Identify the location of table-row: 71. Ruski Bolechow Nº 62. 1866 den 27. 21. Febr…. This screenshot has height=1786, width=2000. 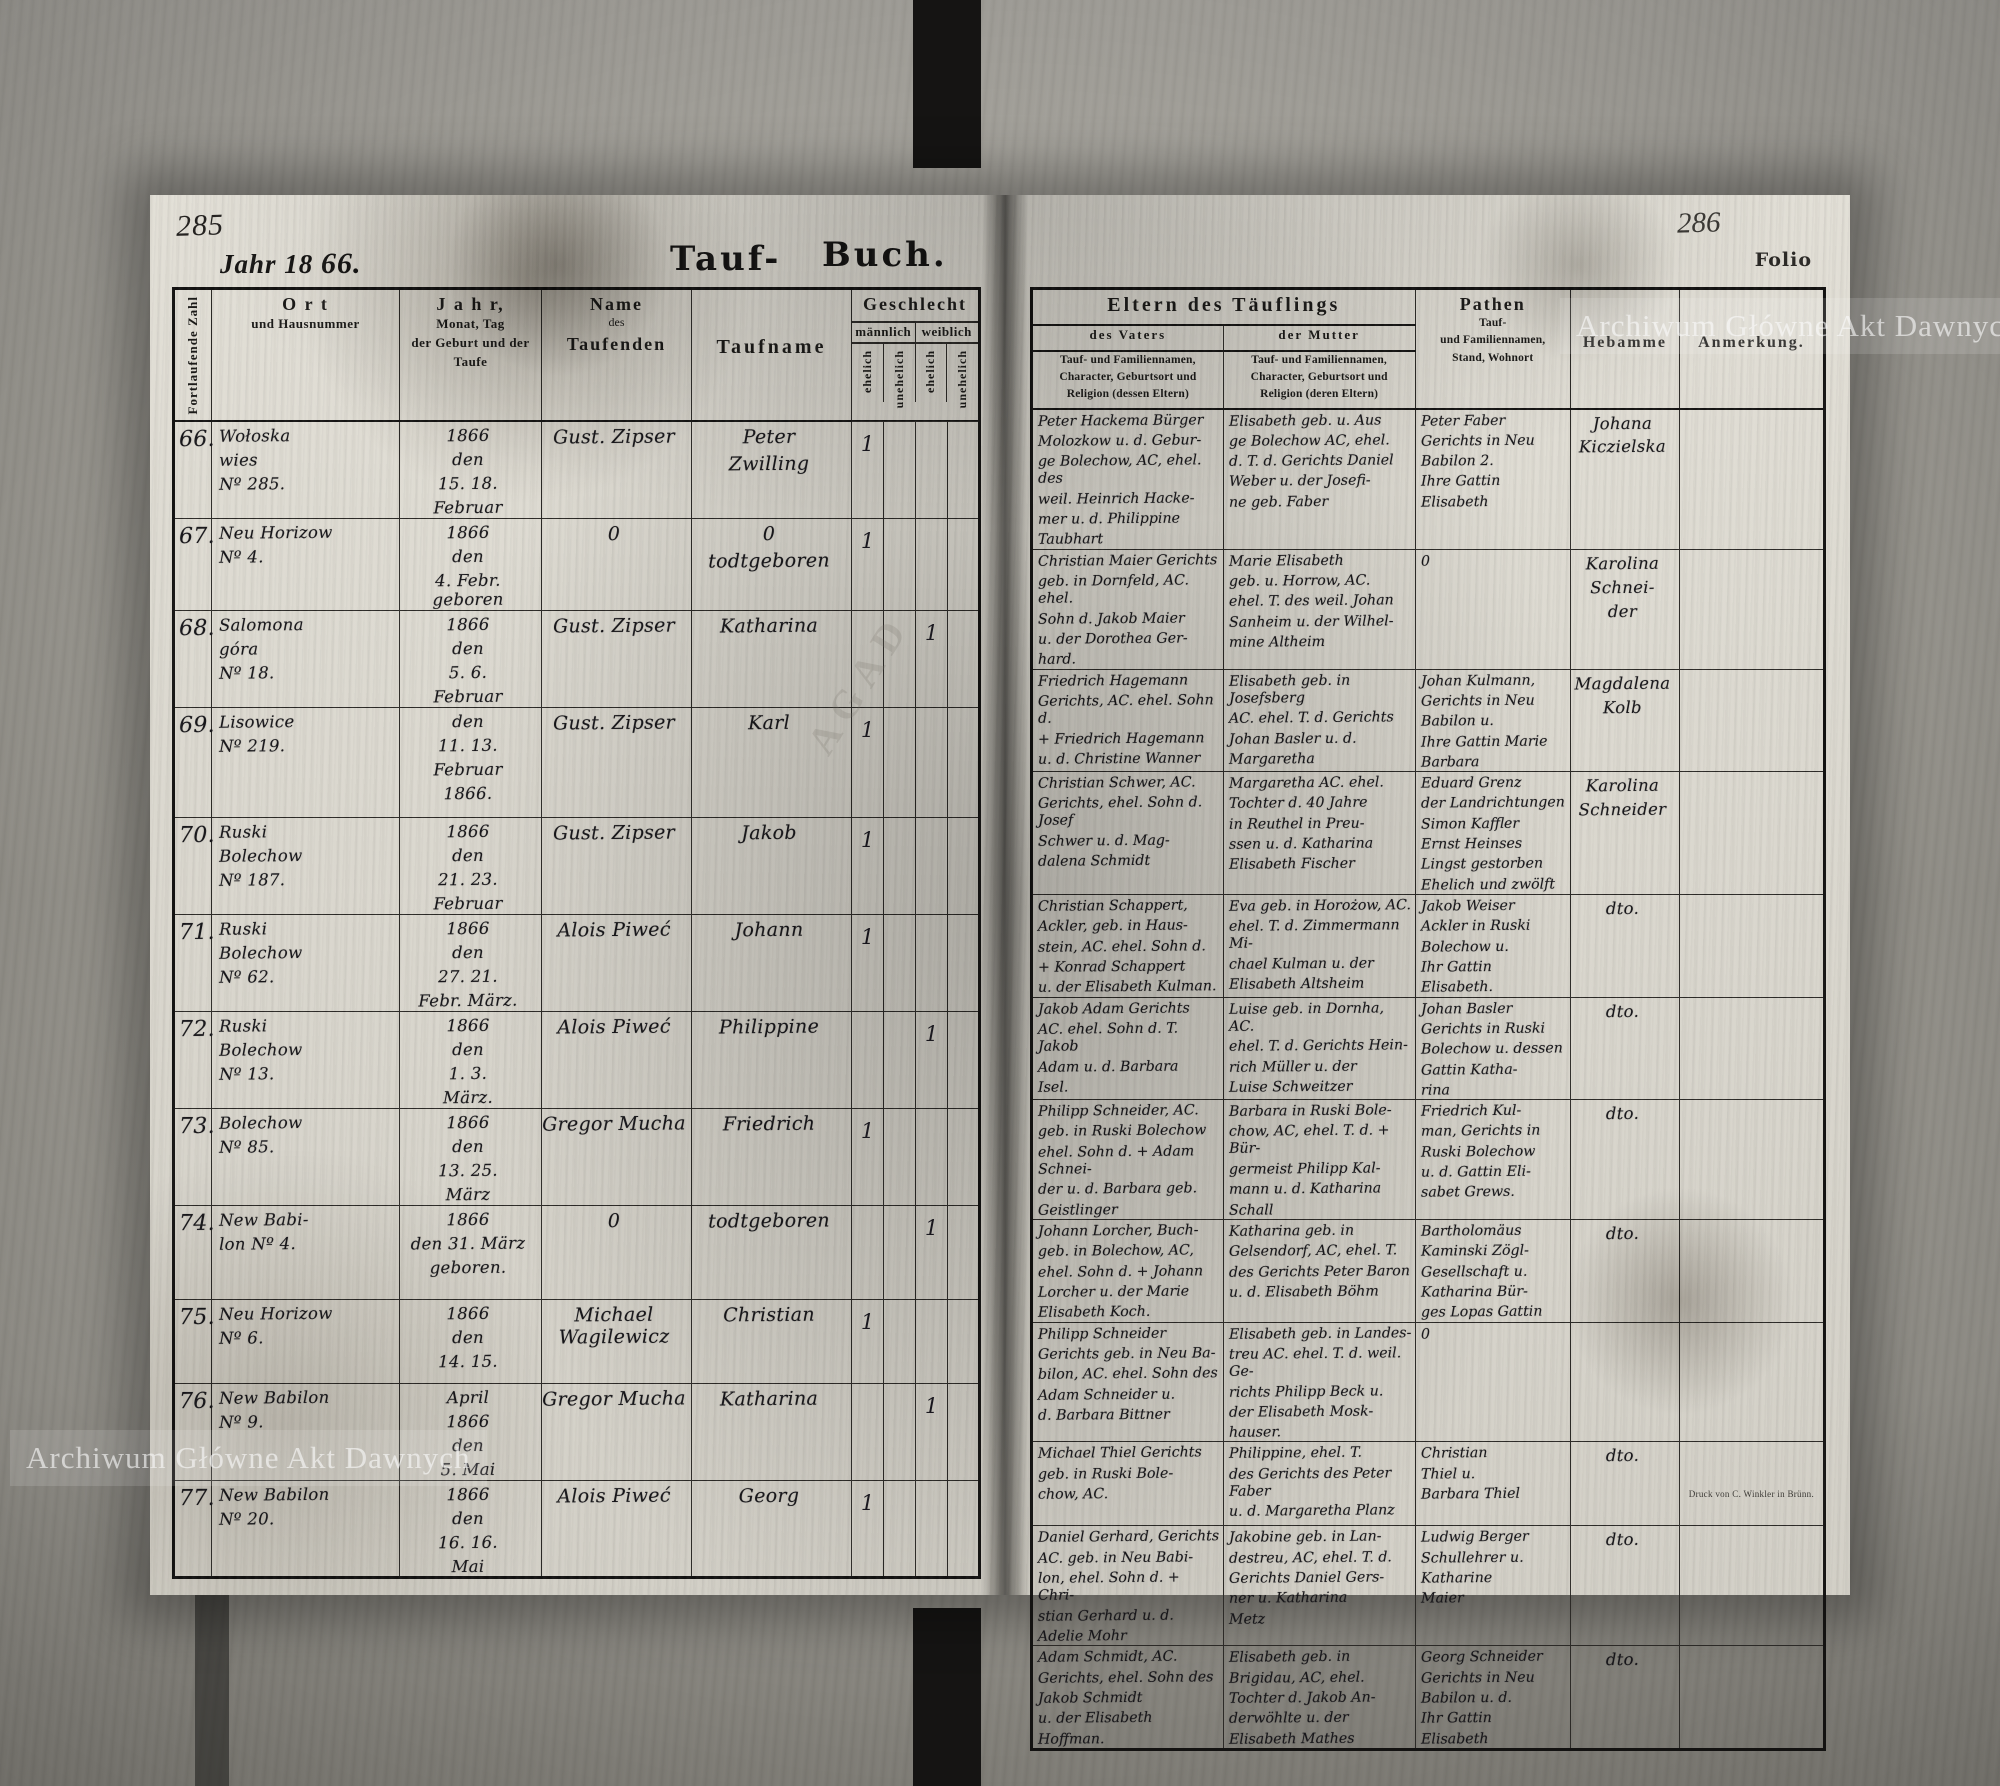
(576, 963).